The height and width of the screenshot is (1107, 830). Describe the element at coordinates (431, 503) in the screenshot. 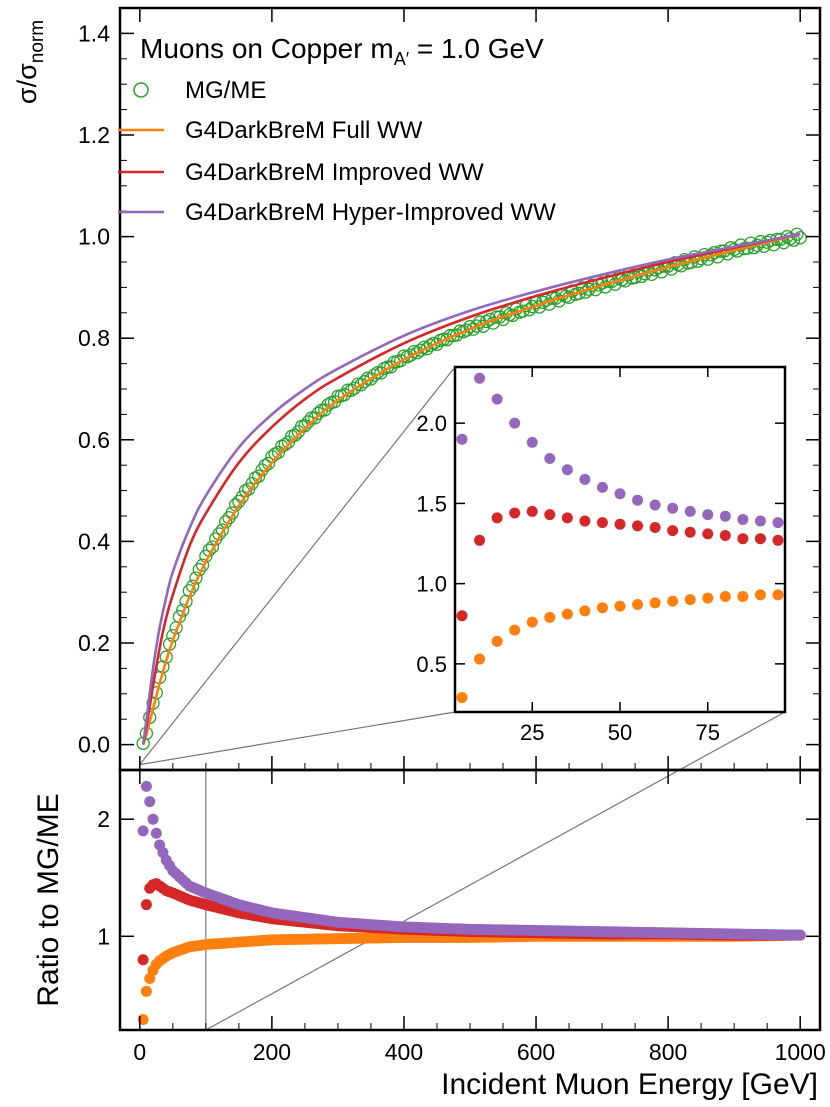

I see `inset-ytick-label: 1.5` at that location.